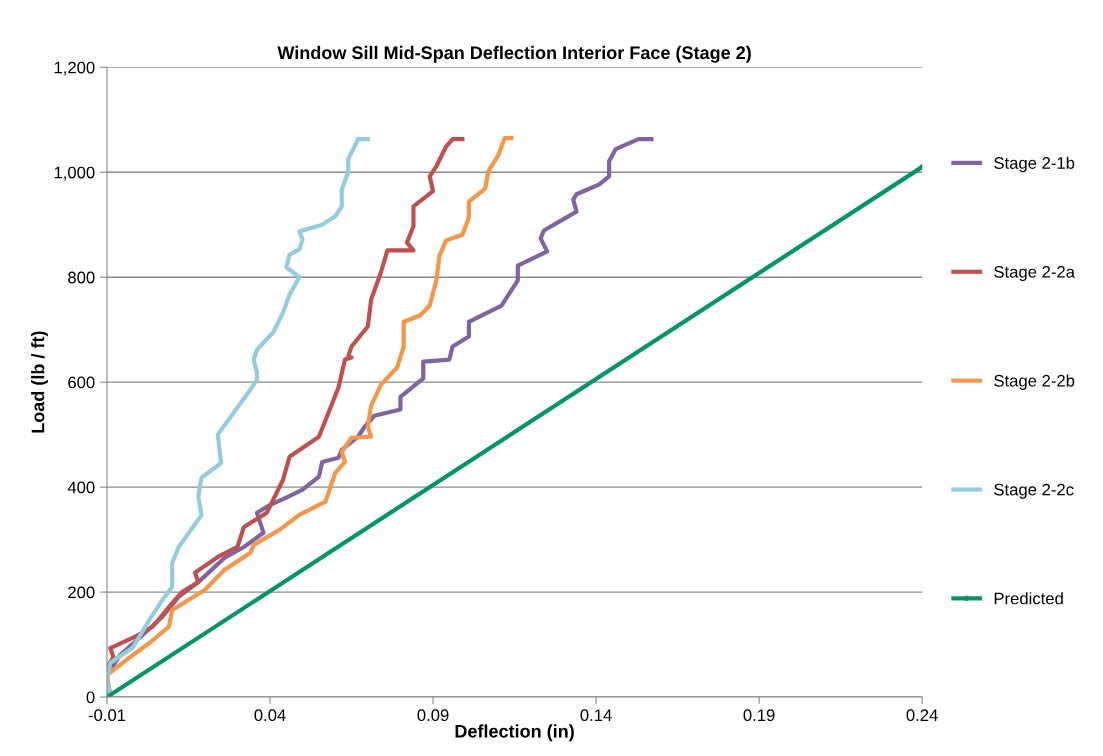 The height and width of the screenshot is (756, 1103). Describe the element at coordinates (107, 715) in the screenshot. I see `x-tick-label: -0.01` at that location.